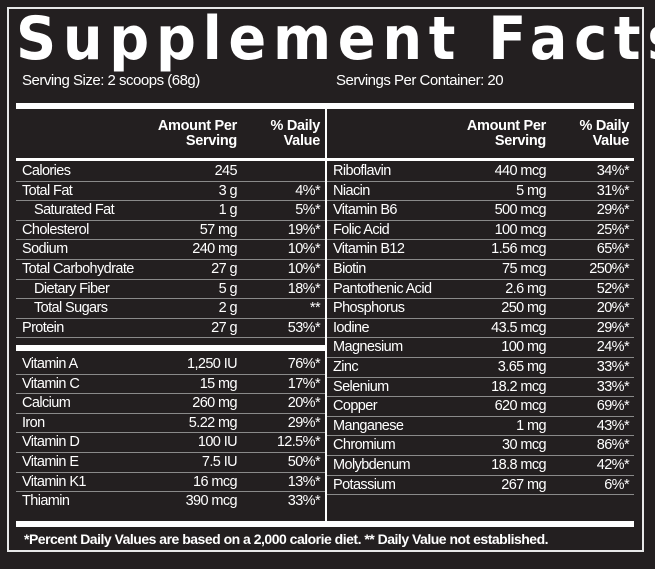 The image size is (655, 569). What do you see at coordinates (211, 501) in the screenshot?
I see `nutrient-amount: 390 mcg` at bounding box center [211, 501].